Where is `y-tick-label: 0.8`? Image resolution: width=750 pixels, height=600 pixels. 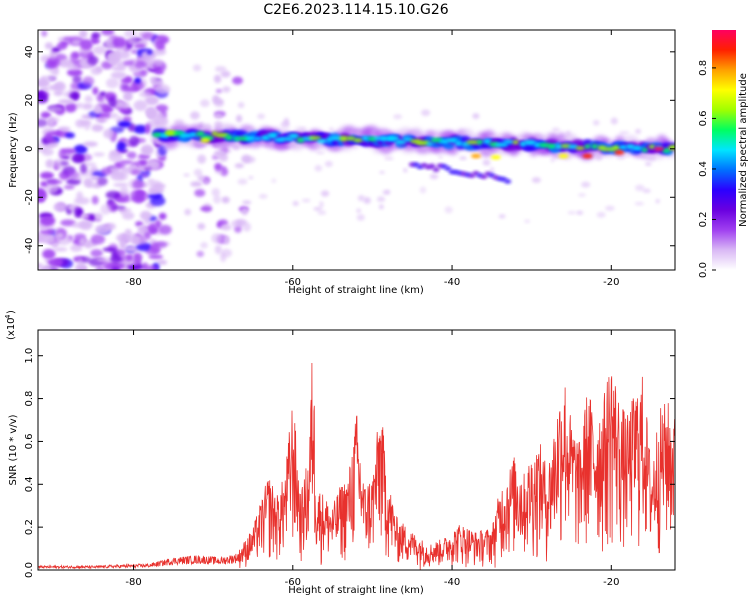 y-tick-label: 0.8 is located at coordinates (29, 399).